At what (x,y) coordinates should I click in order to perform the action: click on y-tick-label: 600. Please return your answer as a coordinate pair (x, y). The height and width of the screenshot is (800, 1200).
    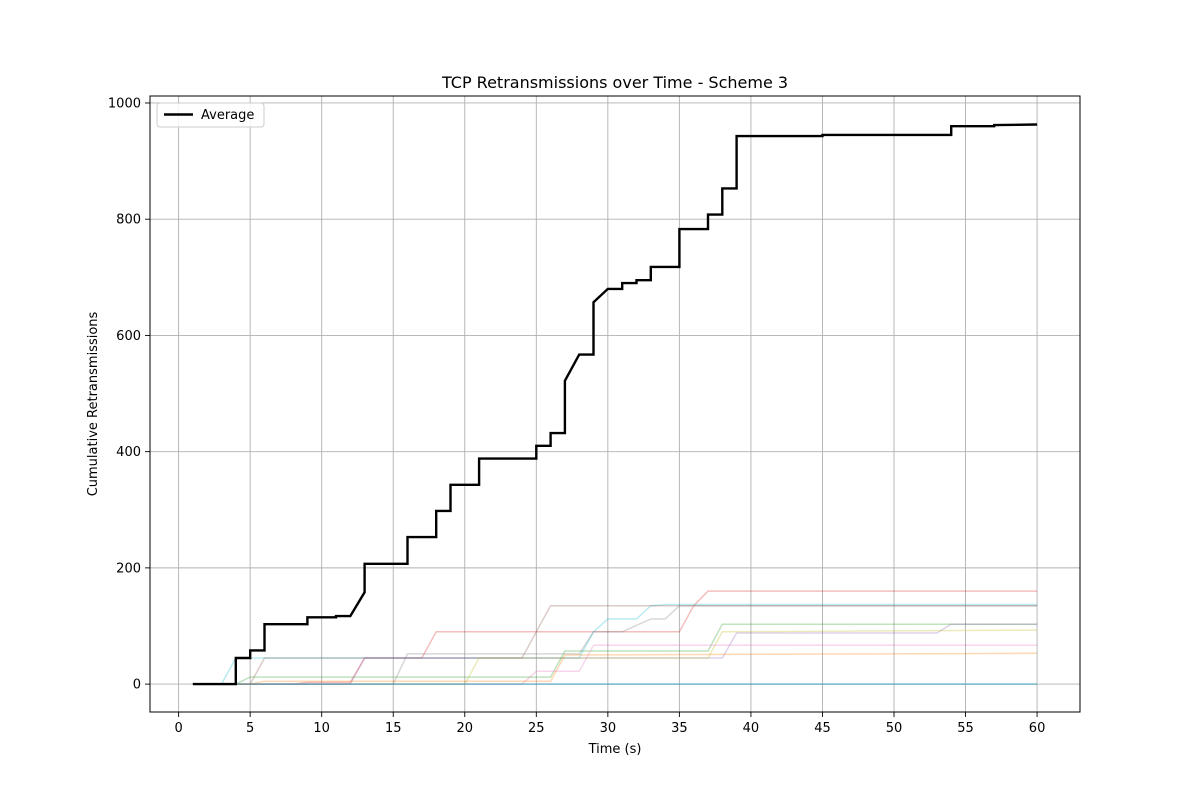
    Looking at the image, I should click on (128, 336).